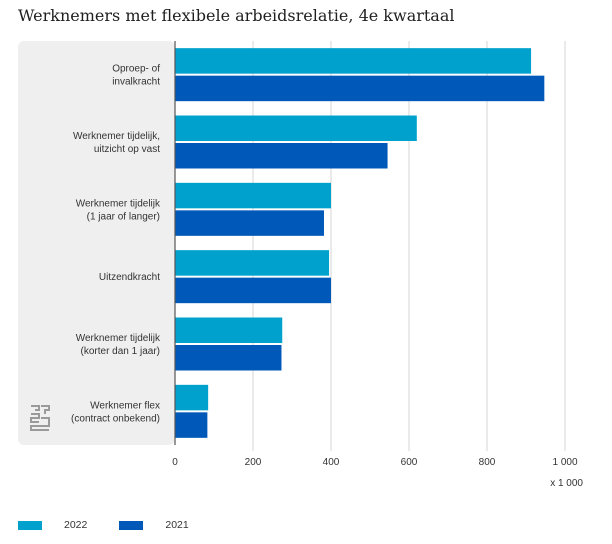  What do you see at coordinates (175, 462) in the screenshot?
I see `x-tick-label: 0` at bounding box center [175, 462].